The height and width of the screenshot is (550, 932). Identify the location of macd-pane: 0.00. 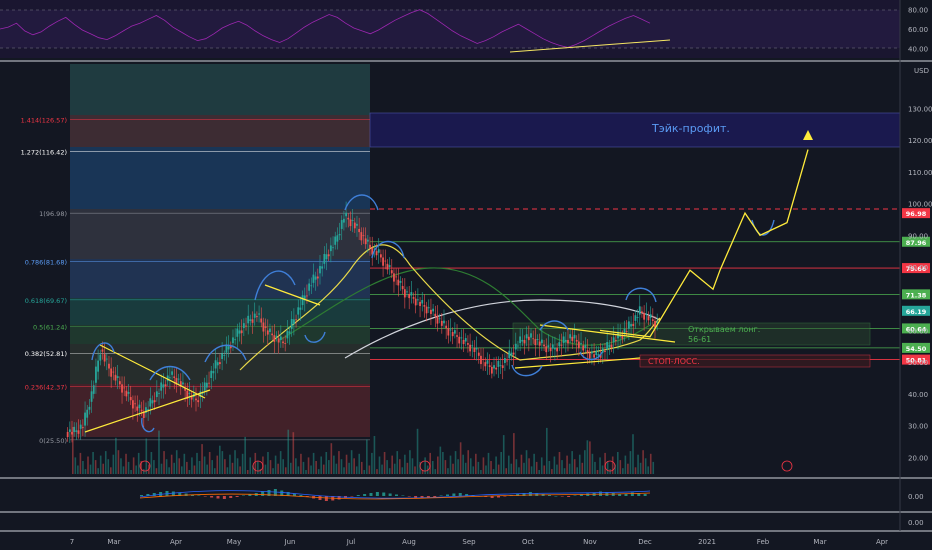
(531, 495).